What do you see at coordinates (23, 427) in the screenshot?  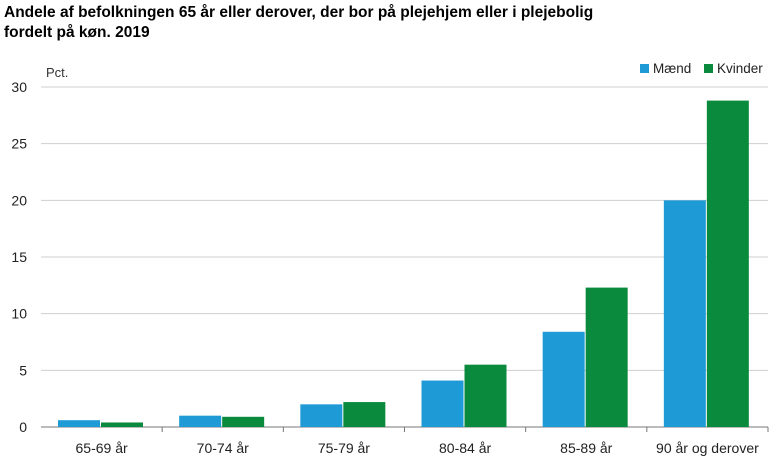 I see `y-tick-label: 0` at bounding box center [23, 427].